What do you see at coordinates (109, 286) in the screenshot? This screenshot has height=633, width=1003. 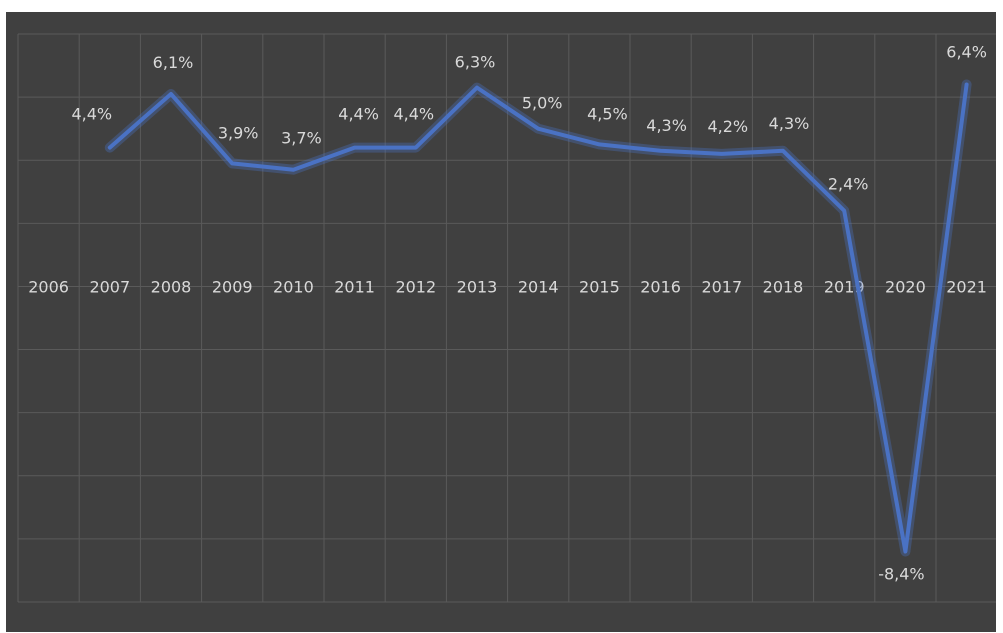 I see `x-tick-label: 2007` at bounding box center [109, 286].